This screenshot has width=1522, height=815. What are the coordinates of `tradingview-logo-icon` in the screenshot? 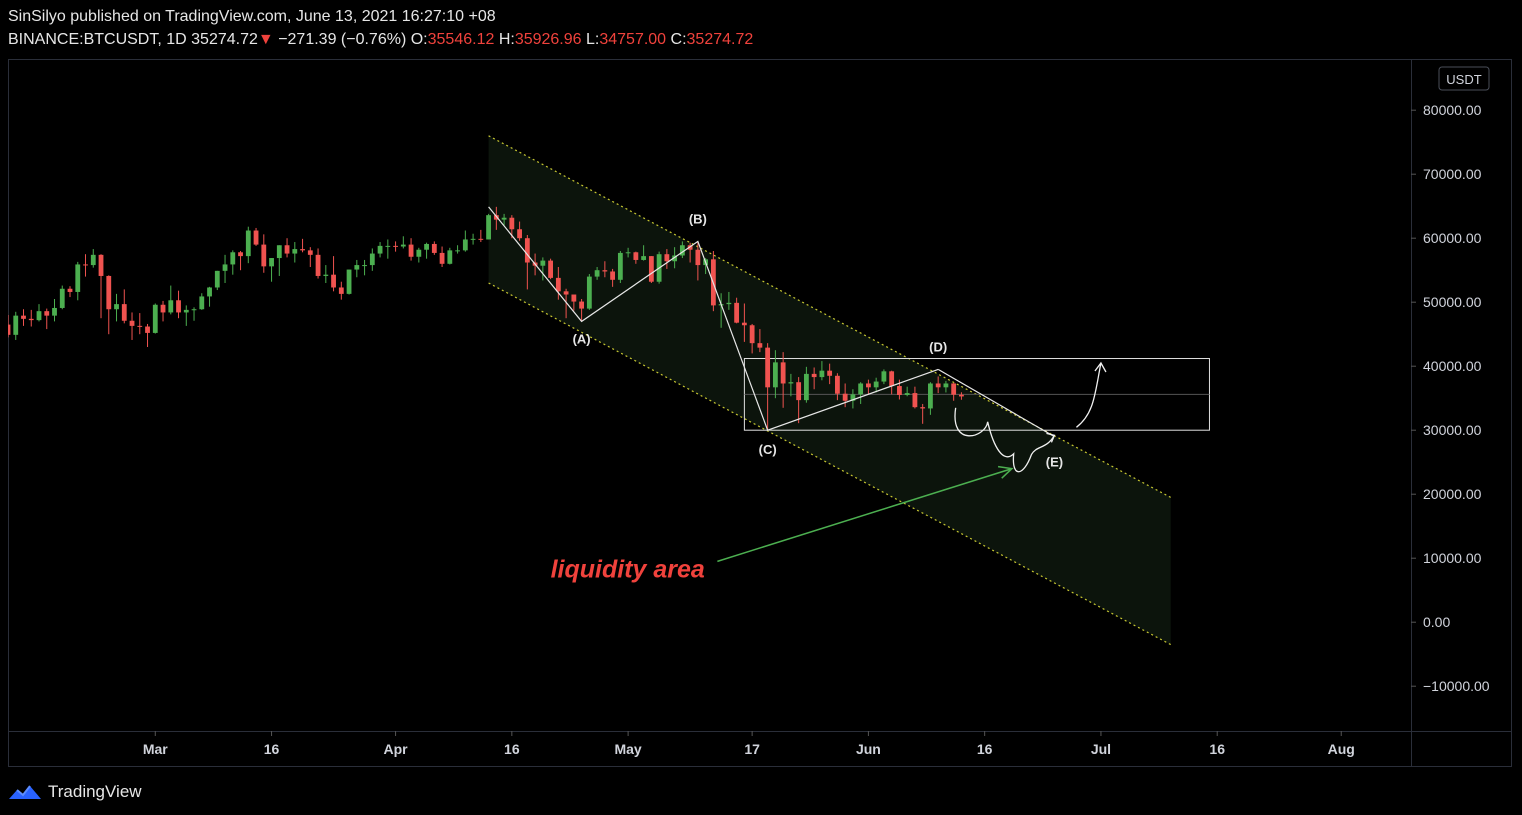 It's located at (25, 792).